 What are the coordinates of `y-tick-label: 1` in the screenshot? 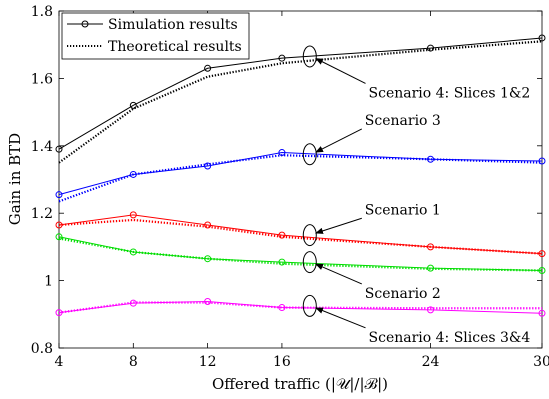 It's located at (48, 282).